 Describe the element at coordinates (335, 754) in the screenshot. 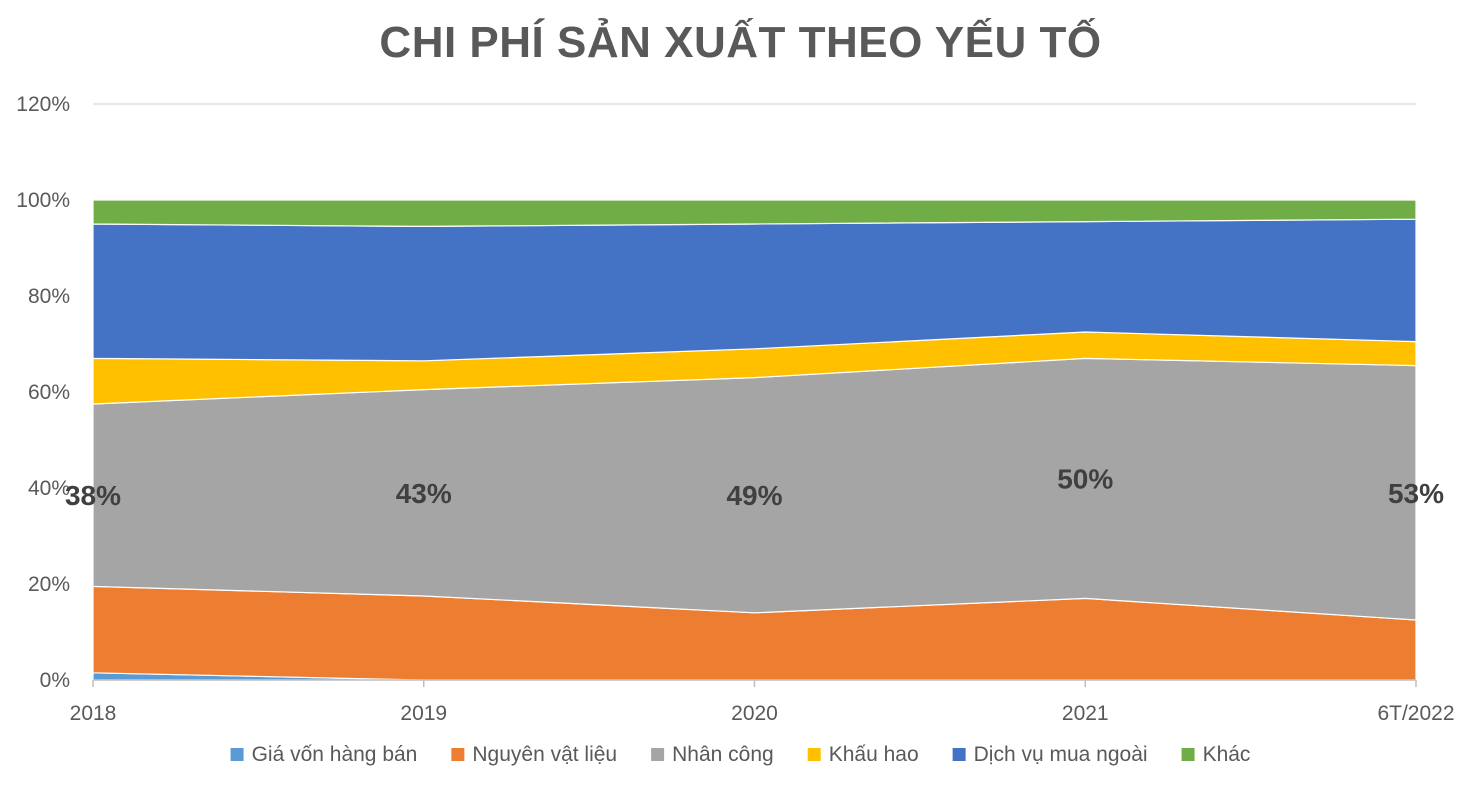

I see `legend-label: Giá vốn hàng bán` at that location.